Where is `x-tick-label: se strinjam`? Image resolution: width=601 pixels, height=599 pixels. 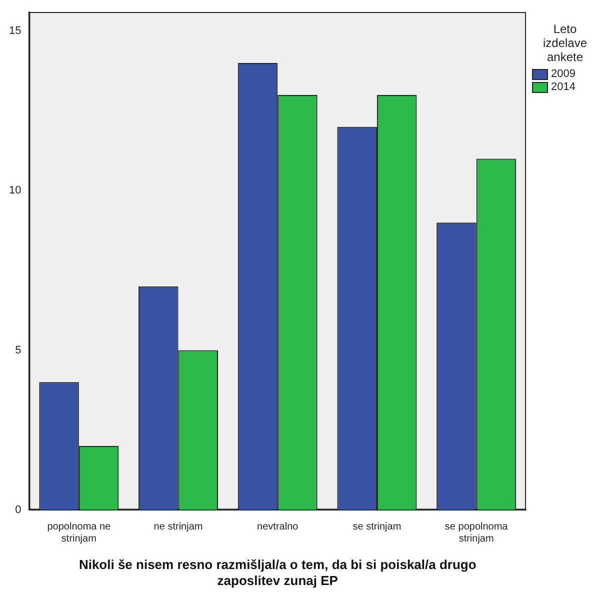 x-tick-label: se strinjam is located at coordinates (377, 527).